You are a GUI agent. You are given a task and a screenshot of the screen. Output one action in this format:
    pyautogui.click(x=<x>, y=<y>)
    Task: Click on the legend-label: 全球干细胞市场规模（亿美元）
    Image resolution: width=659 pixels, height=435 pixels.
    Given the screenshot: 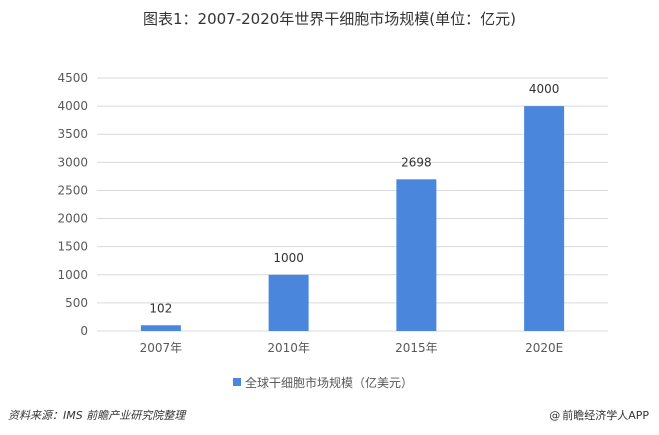 What is the action you would take?
    pyautogui.click(x=329, y=382)
    